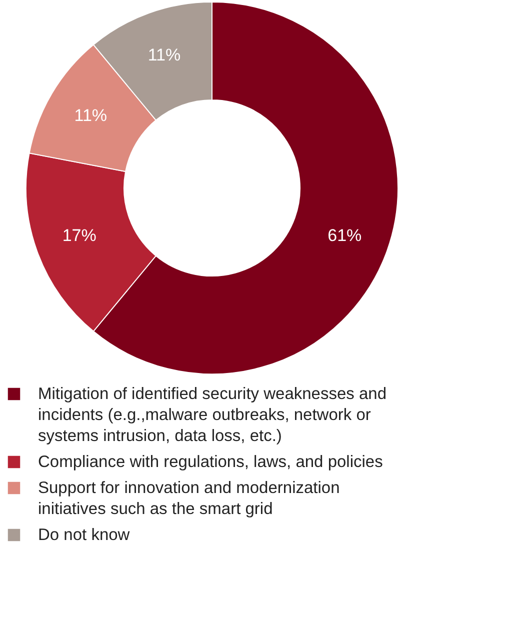  I want to click on data-label: 61%, so click(345, 235).